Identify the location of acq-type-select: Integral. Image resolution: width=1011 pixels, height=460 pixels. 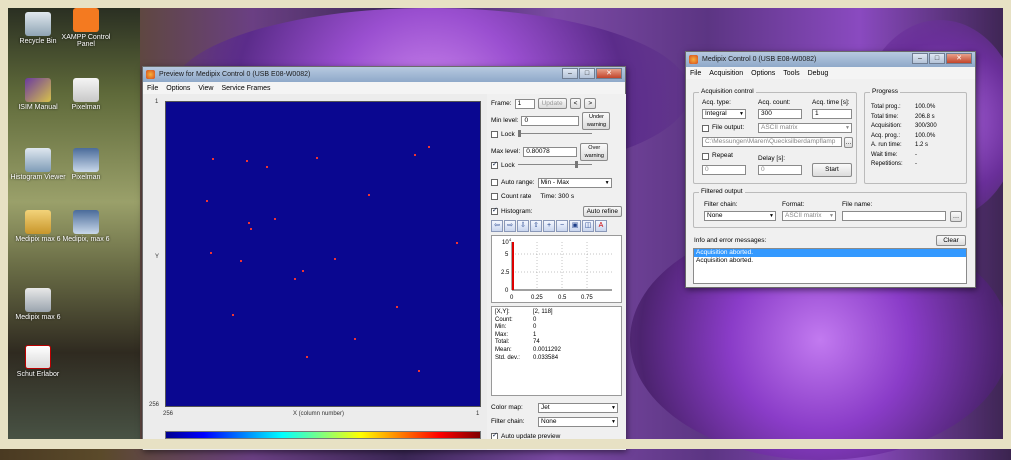
(724, 114).